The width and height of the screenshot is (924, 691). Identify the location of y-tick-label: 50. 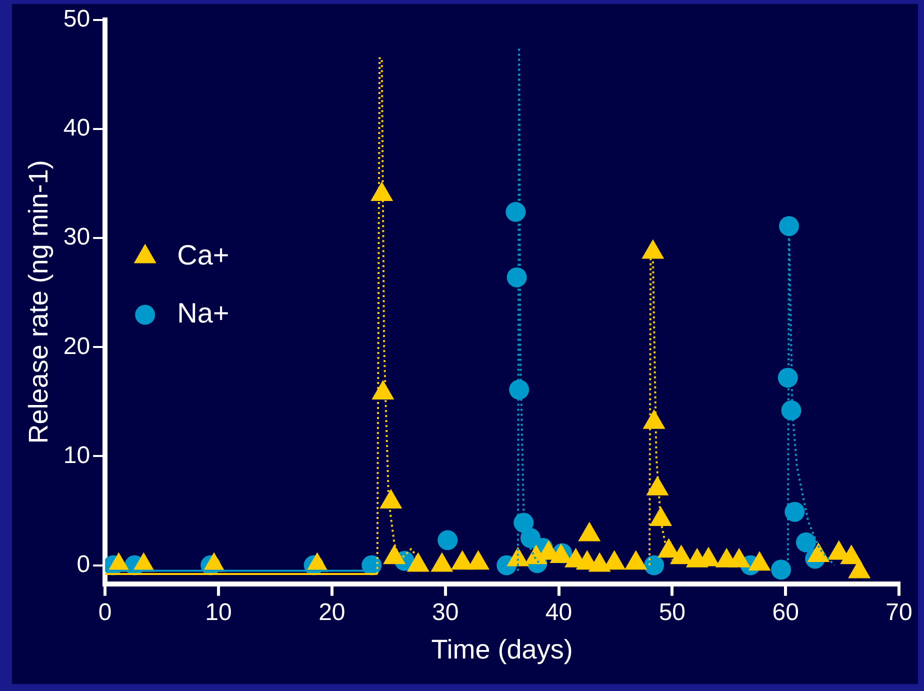
(76, 19).